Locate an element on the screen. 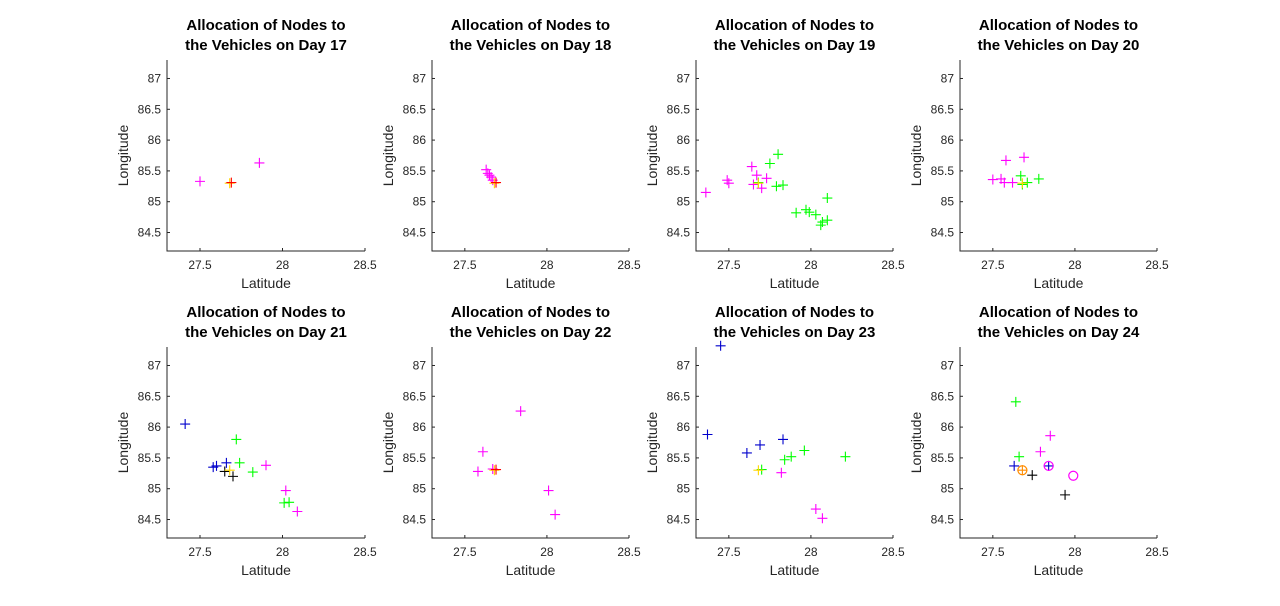 The width and height of the screenshot is (1280, 606). chart-title-line: the Vehicles on Day 20 is located at coordinates (1059, 45).